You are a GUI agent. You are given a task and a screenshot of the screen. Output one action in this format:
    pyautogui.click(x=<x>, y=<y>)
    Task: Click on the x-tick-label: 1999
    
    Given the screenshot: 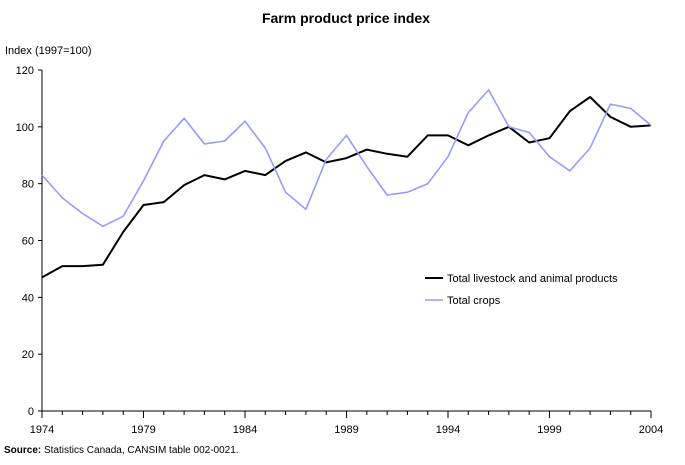 What is the action you would take?
    pyautogui.click(x=549, y=430)
    